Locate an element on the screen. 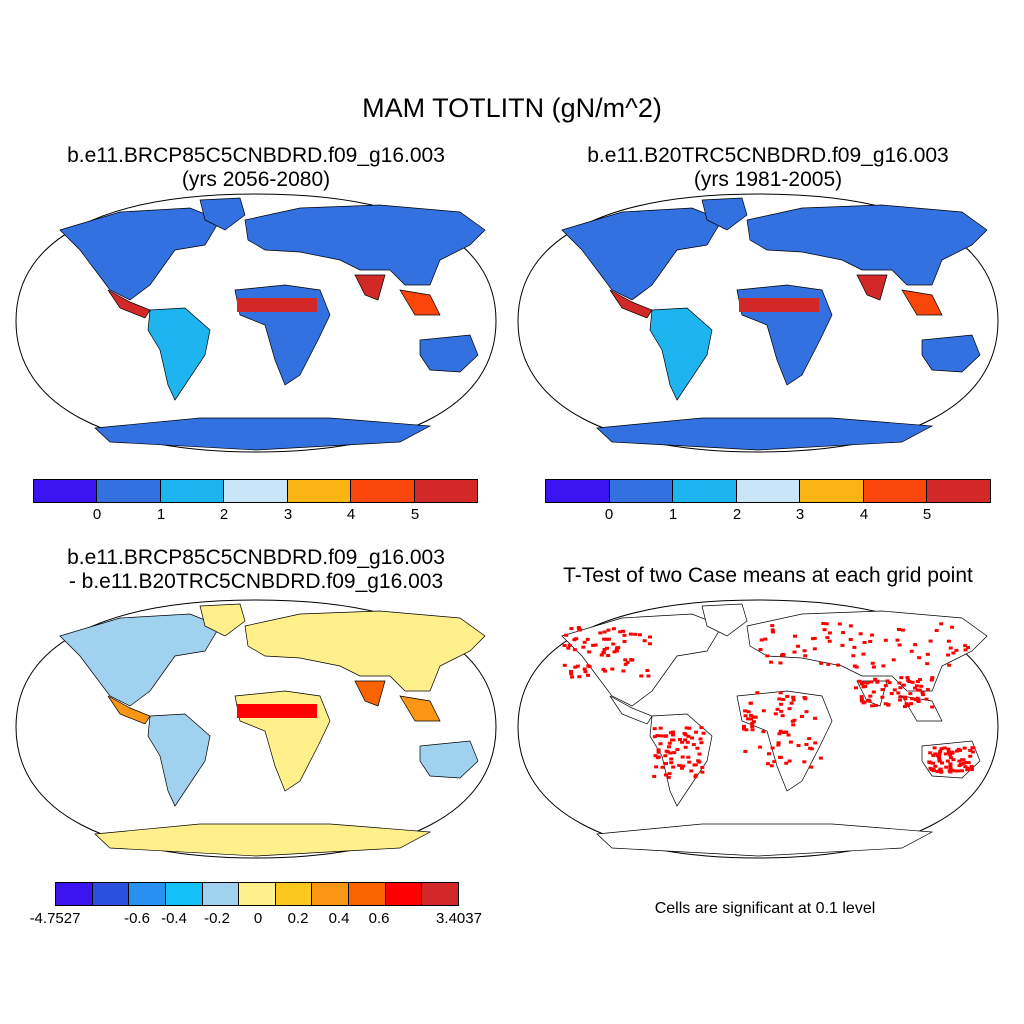 The height and width of the screenshot is (1024, 1024). colorbar-historical-tick-label: 4 is located at coordinates (864, 514).